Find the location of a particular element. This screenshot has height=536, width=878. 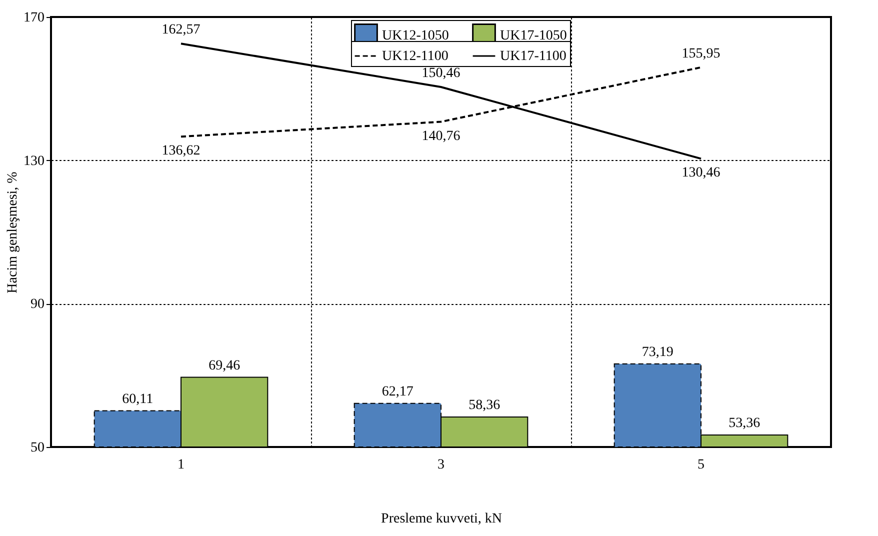

legend-label: UK12-1100 is located at coordinates (415, 56).